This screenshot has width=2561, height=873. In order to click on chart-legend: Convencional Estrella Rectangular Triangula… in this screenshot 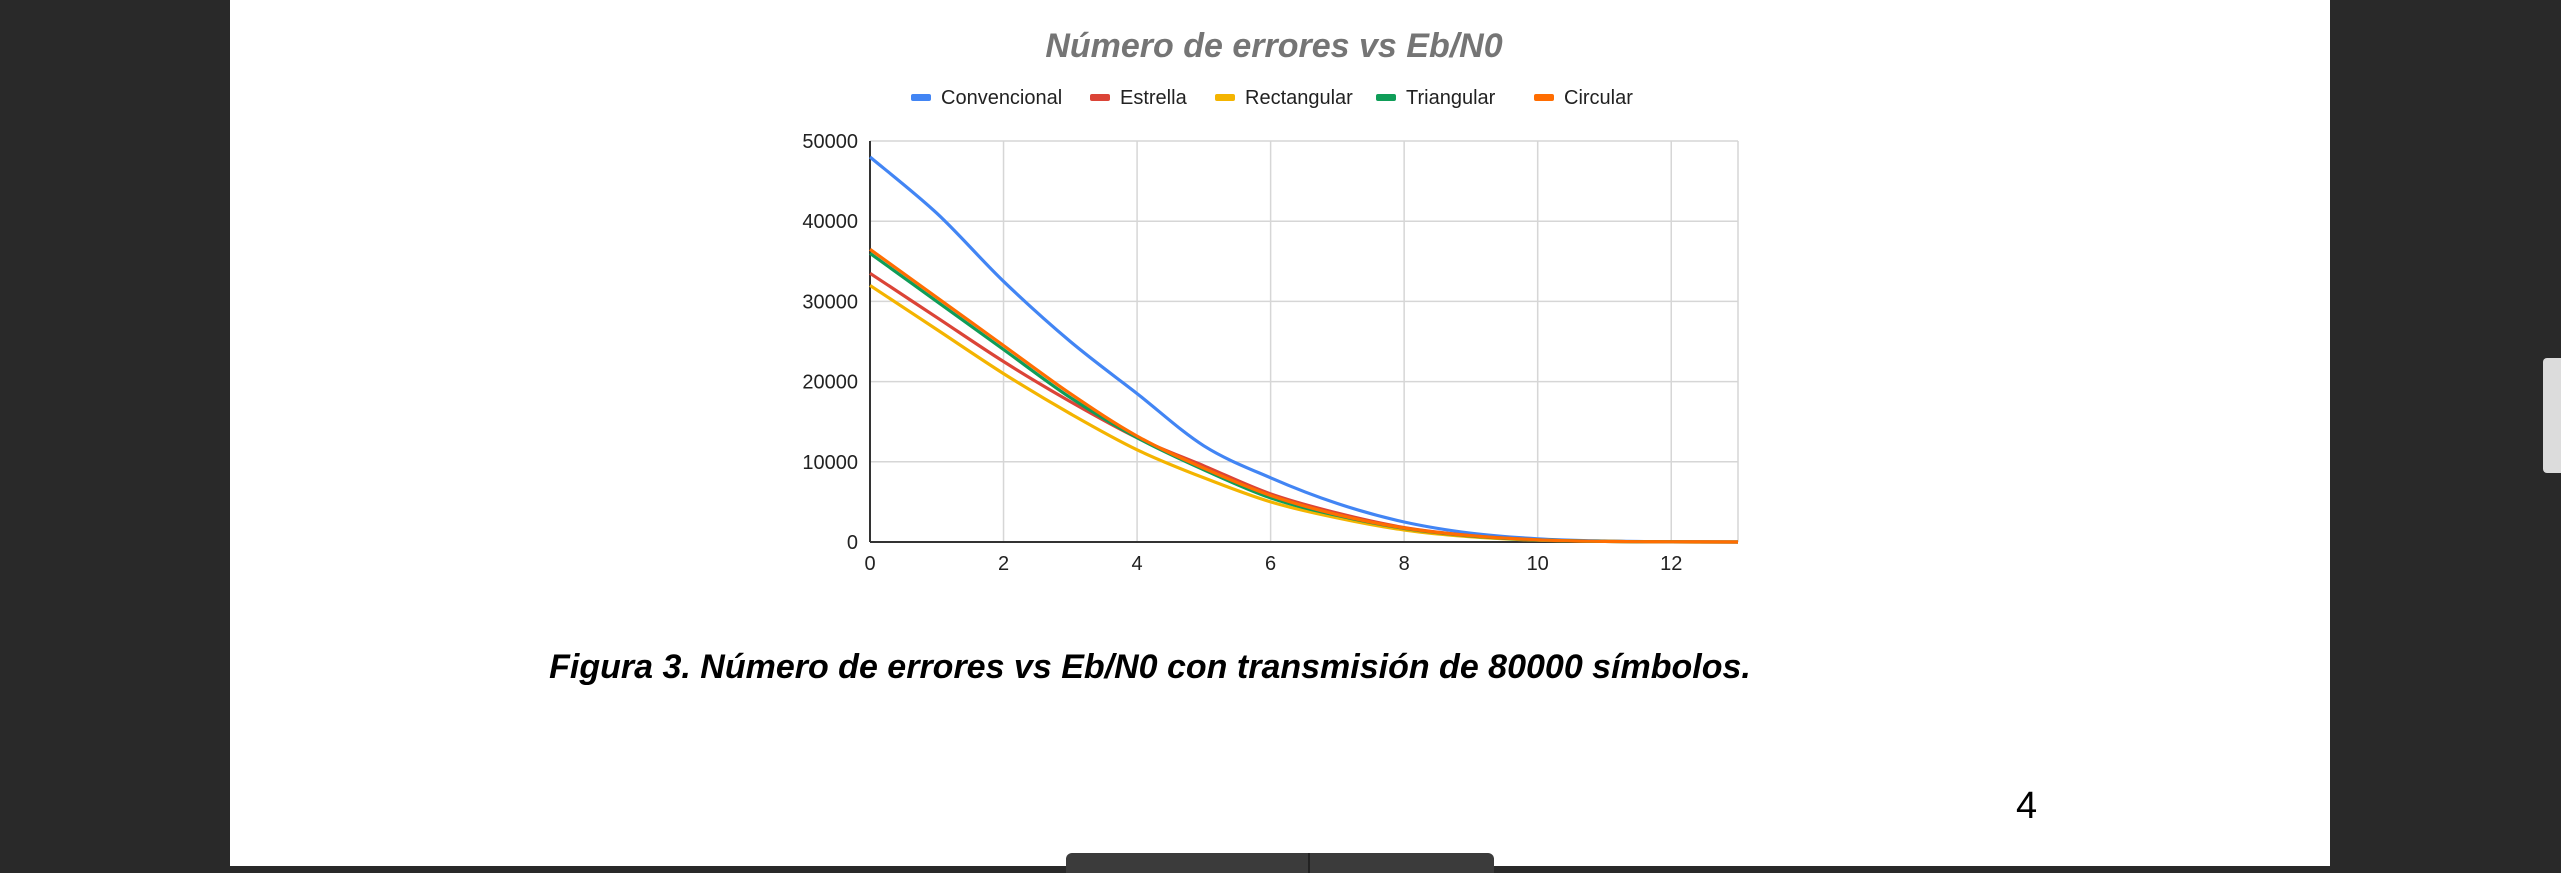, I will do `click(1272, 98)`.